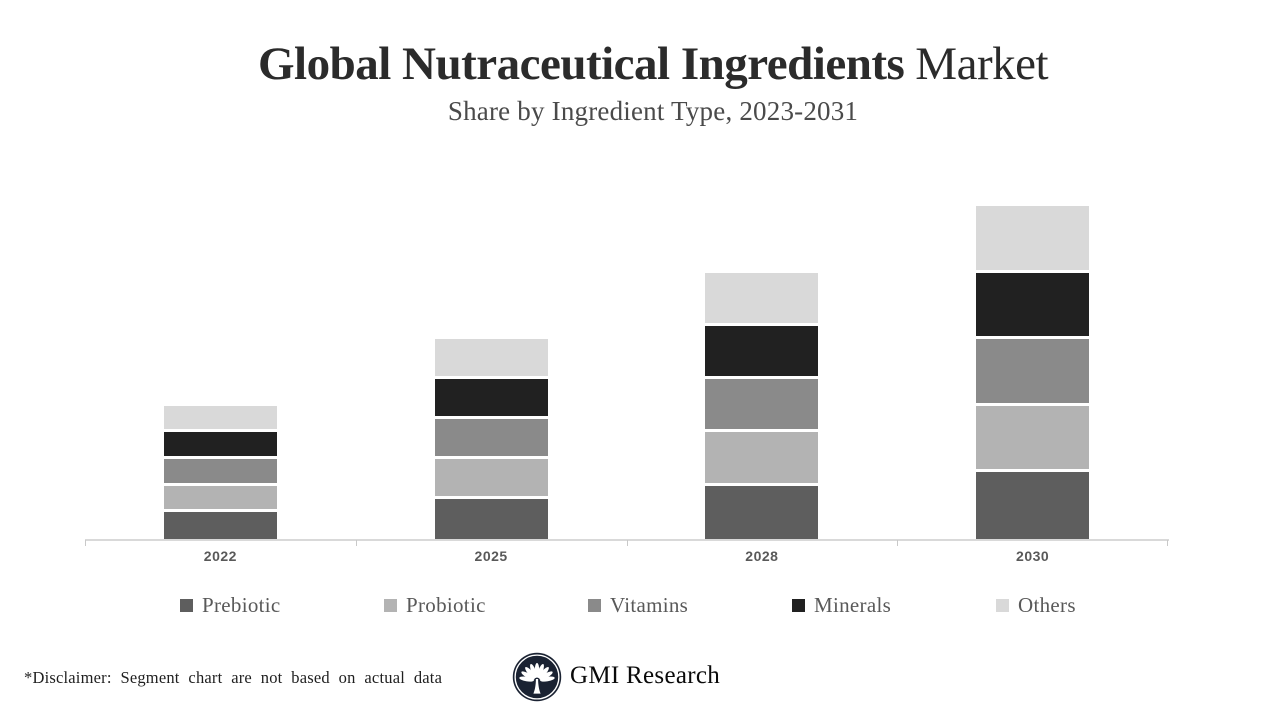 The height and width of the screenshot is (720, 1280). I want to click on segment-others-2022, so click(220, 419).